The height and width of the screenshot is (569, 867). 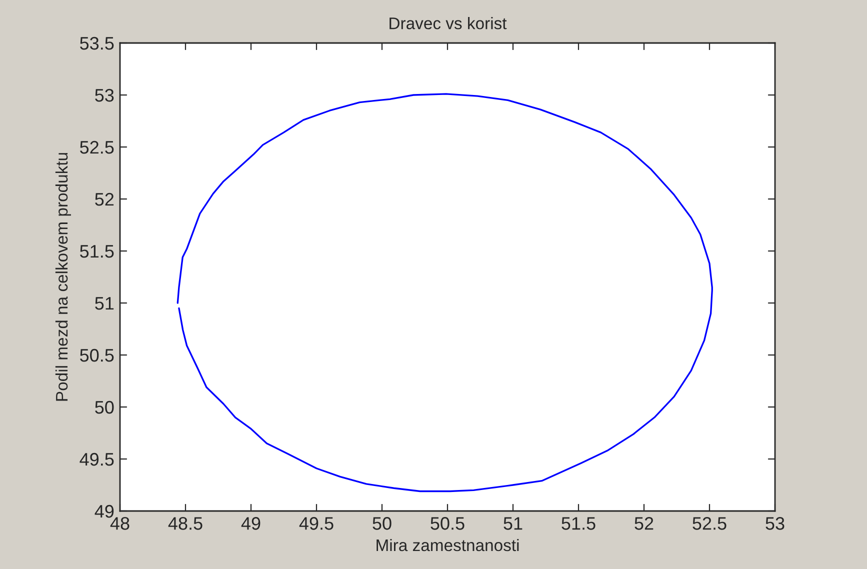 What do you see at coordinates (448, 23) in the screenshot?
I see `chart-title: Dravec vs korist` at bounding box center [448, 23].